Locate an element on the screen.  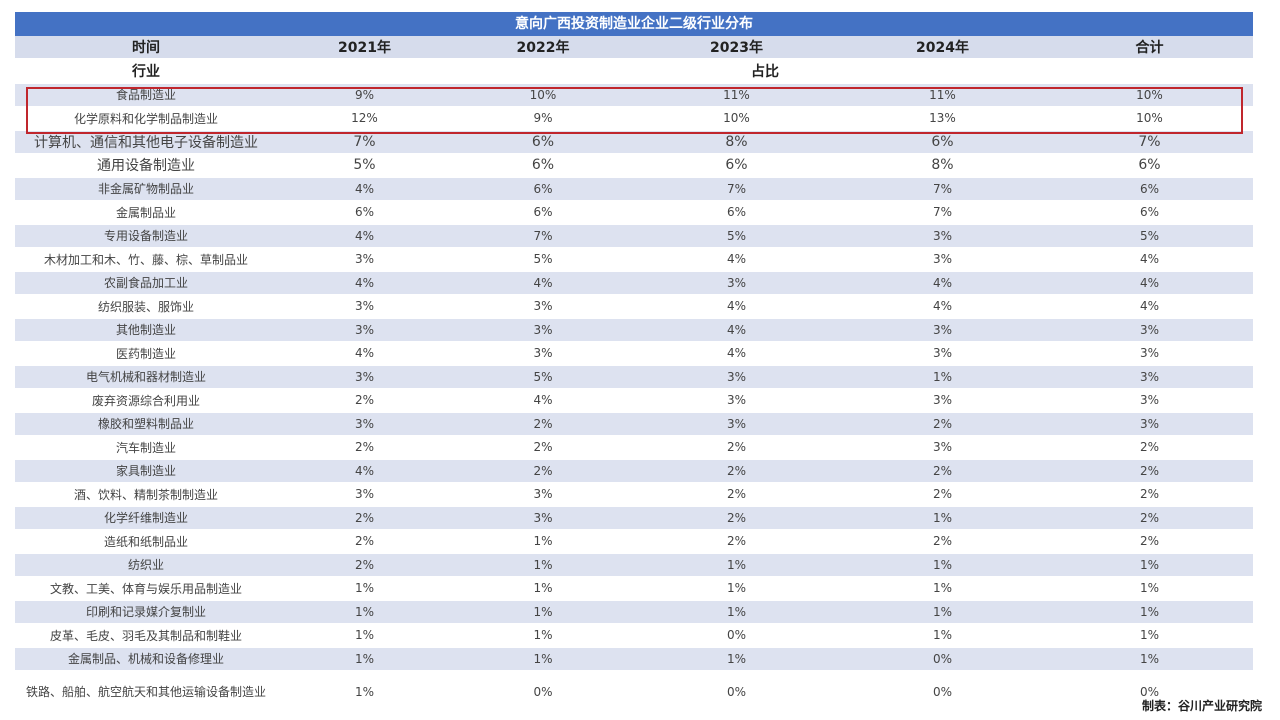
table-title: 意向广西投资制造业企业二级行业分布 is located at coordinates (634, 24).